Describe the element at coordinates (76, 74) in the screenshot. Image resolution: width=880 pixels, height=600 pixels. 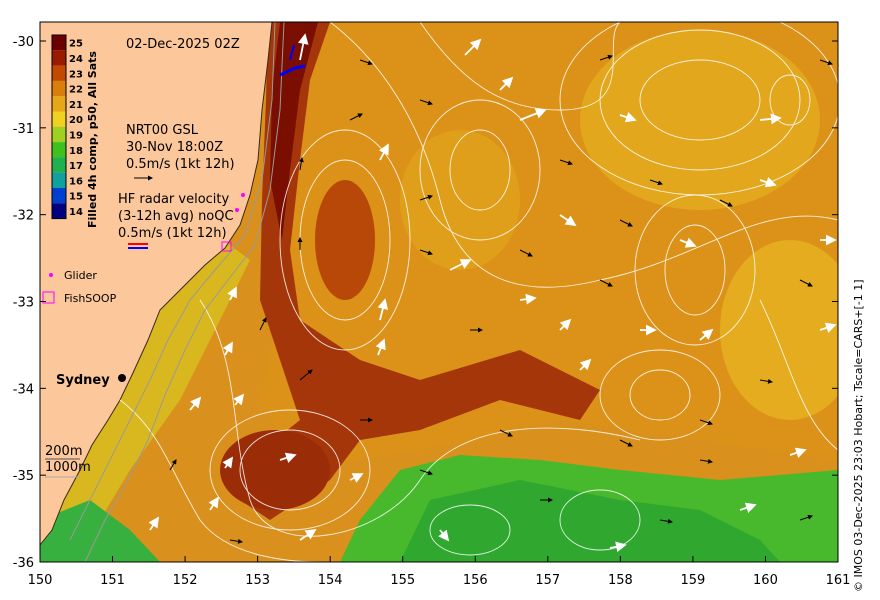
I see `colorbar-tick-label: 23` at that location.